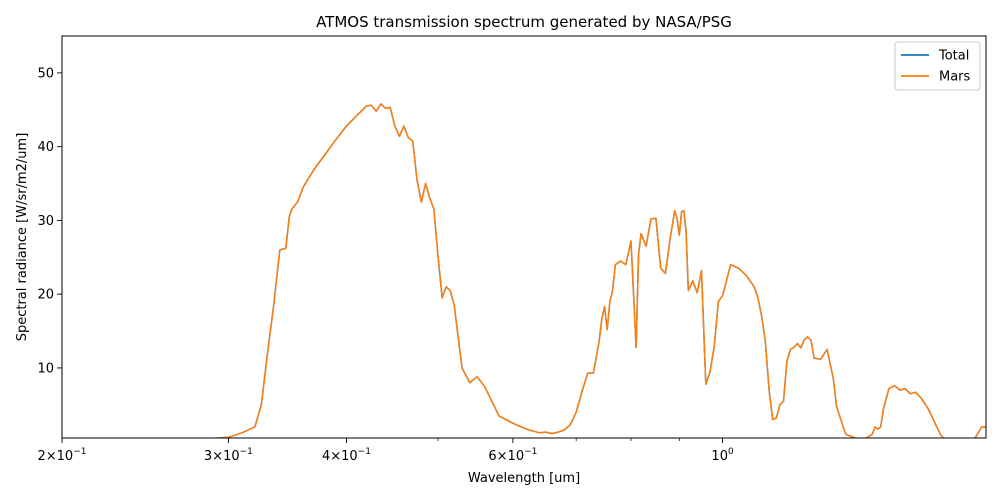 This screenshot has height=500, width=1000. Describe the element at coordinates (45, 221) in the screenshot. I see `y-tick-label: 30` at that location.